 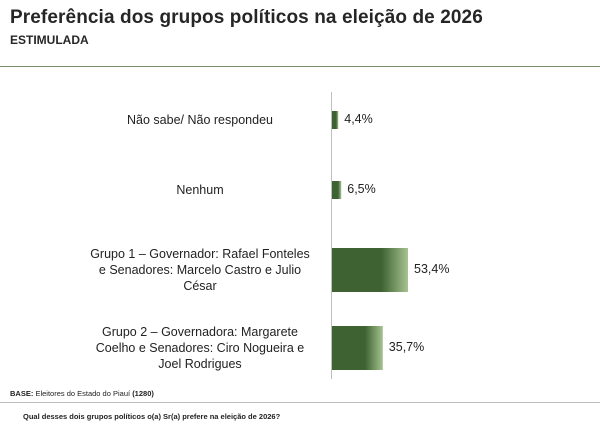 What do you see at coordinates (300, 66) in the screenshot?
I see `header-divider` at bounding box center [300, 66].